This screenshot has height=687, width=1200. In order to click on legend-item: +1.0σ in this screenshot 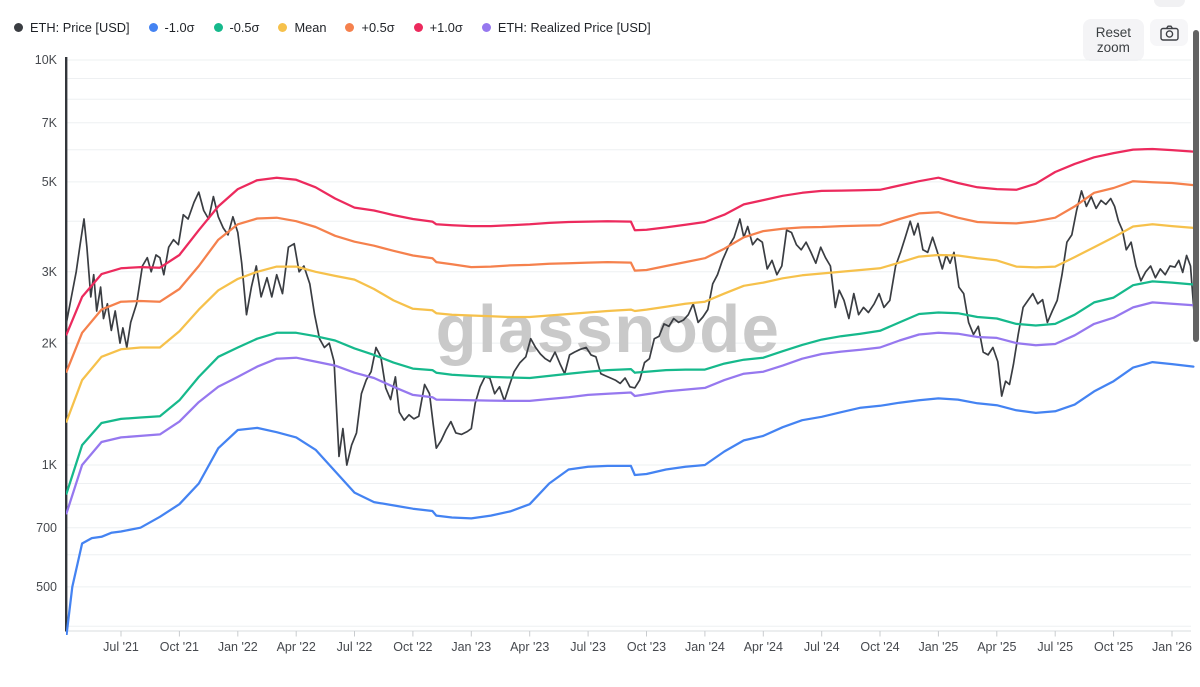, I will do `click(438, 27)`.